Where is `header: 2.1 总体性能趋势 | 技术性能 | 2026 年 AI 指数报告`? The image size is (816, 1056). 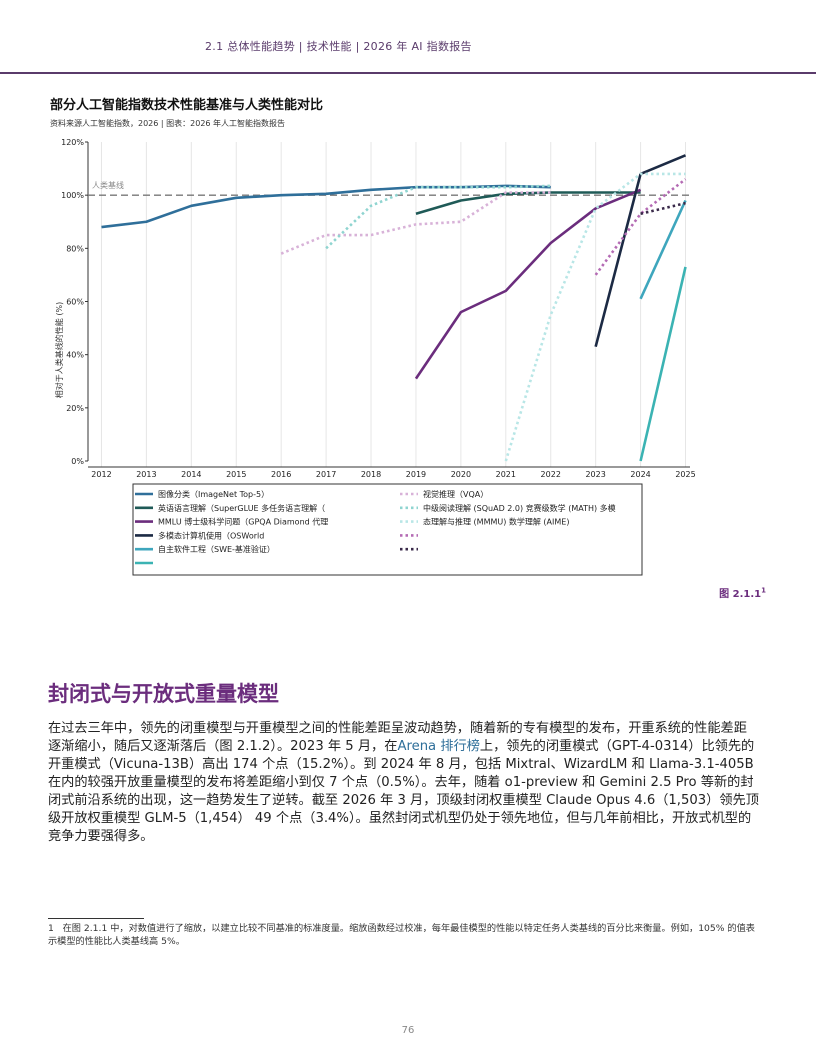
header: 2.1 总体性能趋势 | 技术性能 | 2026 年 AI 指数报告 is located at coordinates (408, 55).